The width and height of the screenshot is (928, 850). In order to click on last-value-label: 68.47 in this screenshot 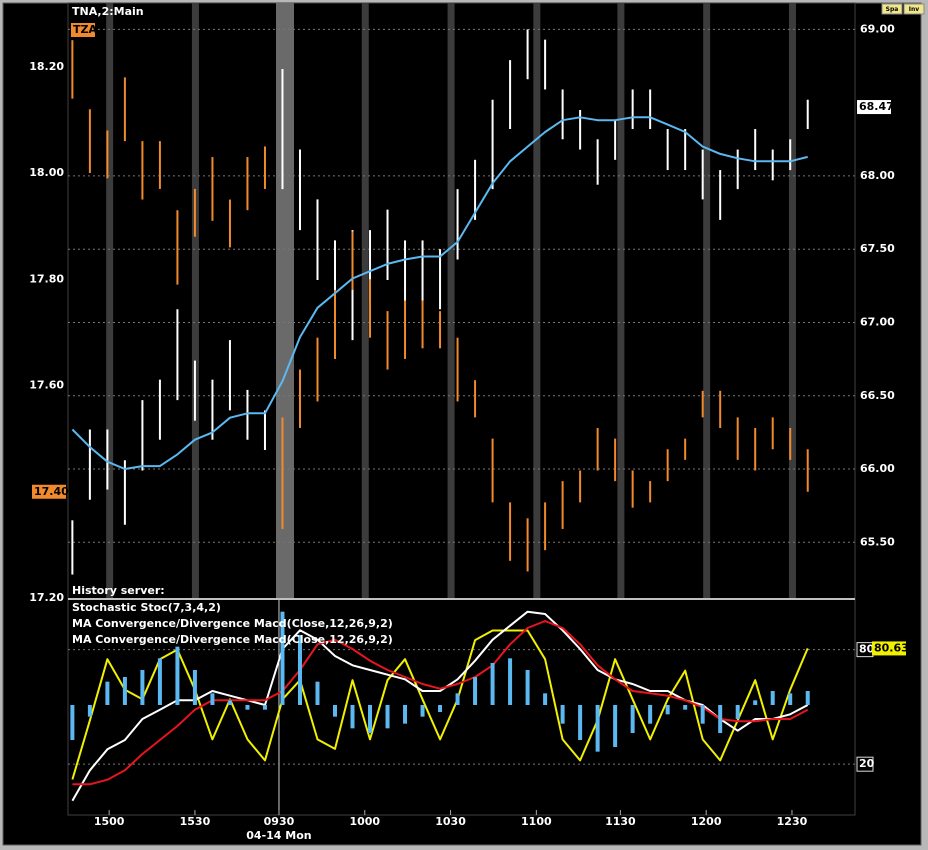, I will do `click(876, 106)`.